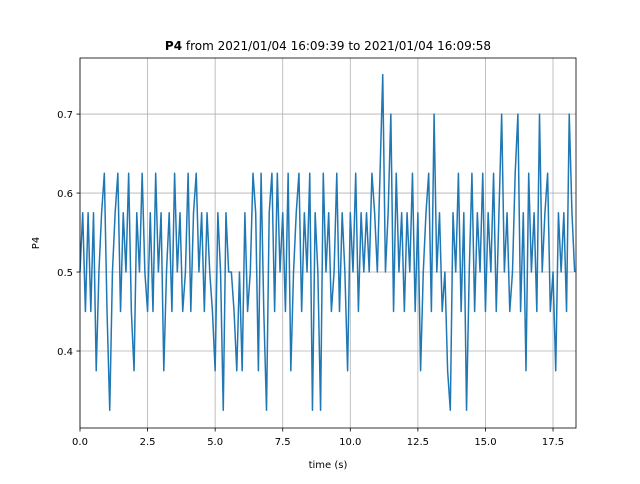 This screenshot has width=640, height=484. What do you see at coordinates (173, 46) in the screenshot?
I see `title-bold: P4` at bounding box center [173, 46].